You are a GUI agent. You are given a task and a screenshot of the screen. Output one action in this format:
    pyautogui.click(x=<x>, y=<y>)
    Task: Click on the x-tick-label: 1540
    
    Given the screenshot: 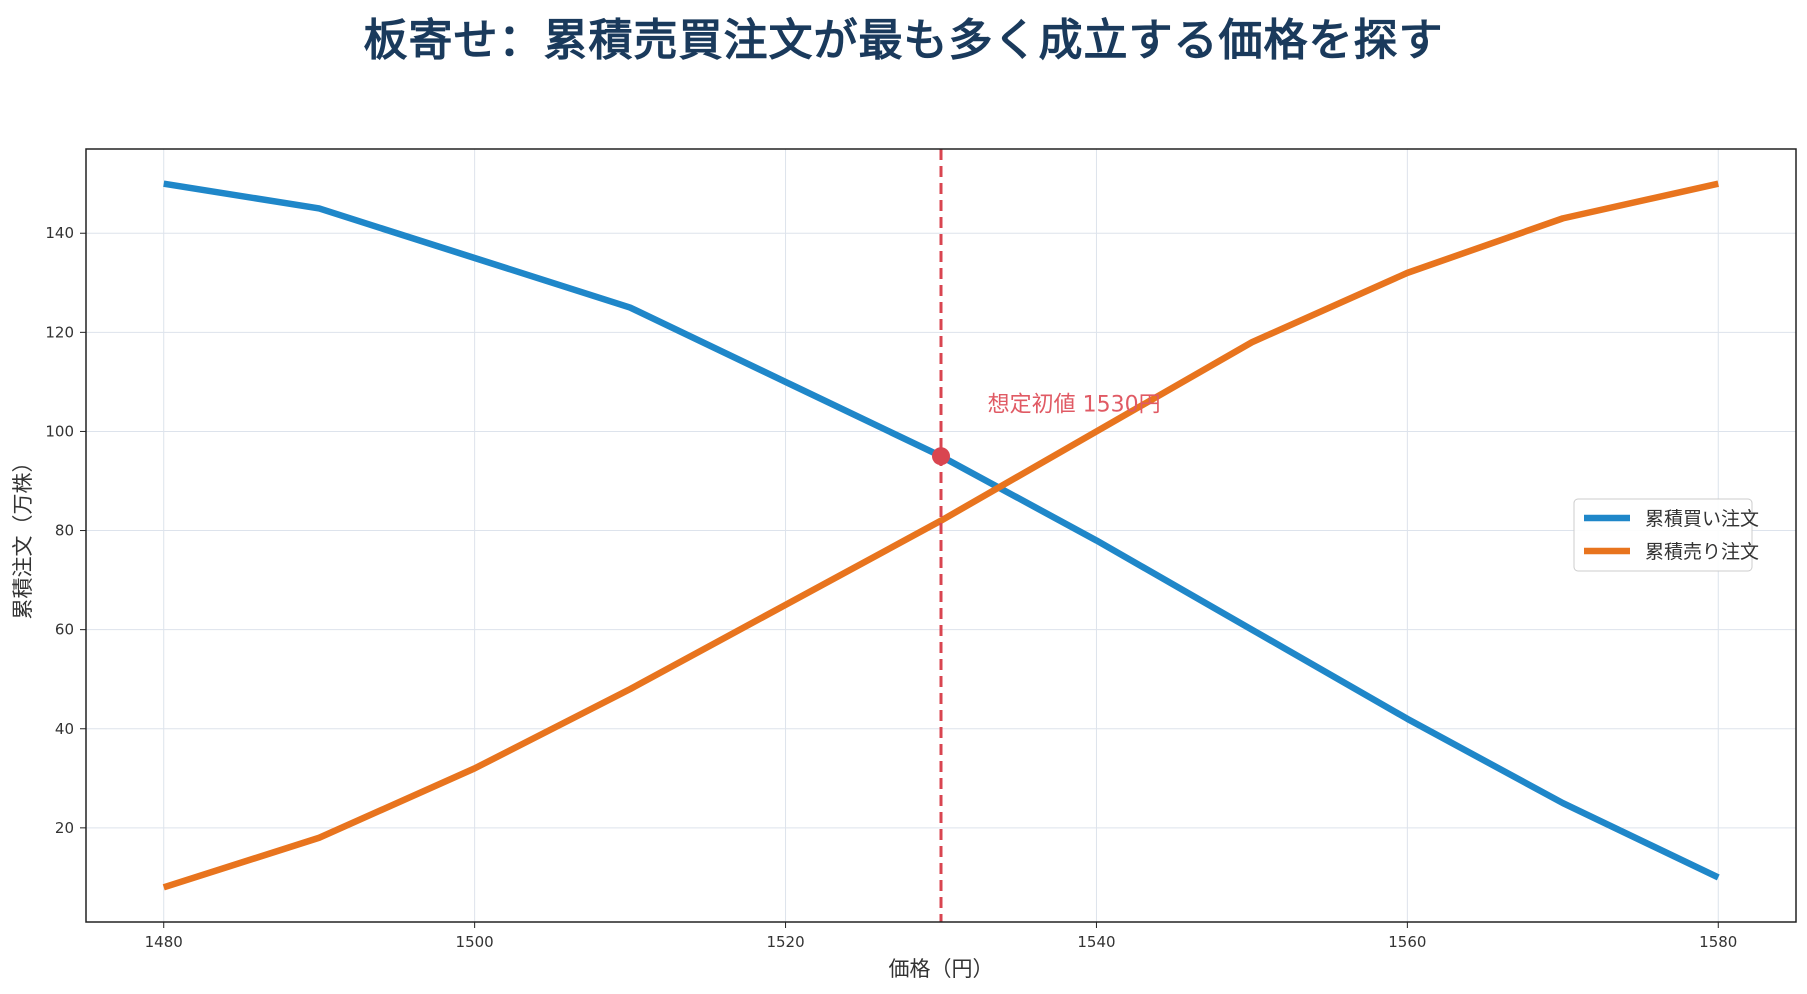 What is the action you would take?
    pyautogui.click(x=1096, y=942)
    